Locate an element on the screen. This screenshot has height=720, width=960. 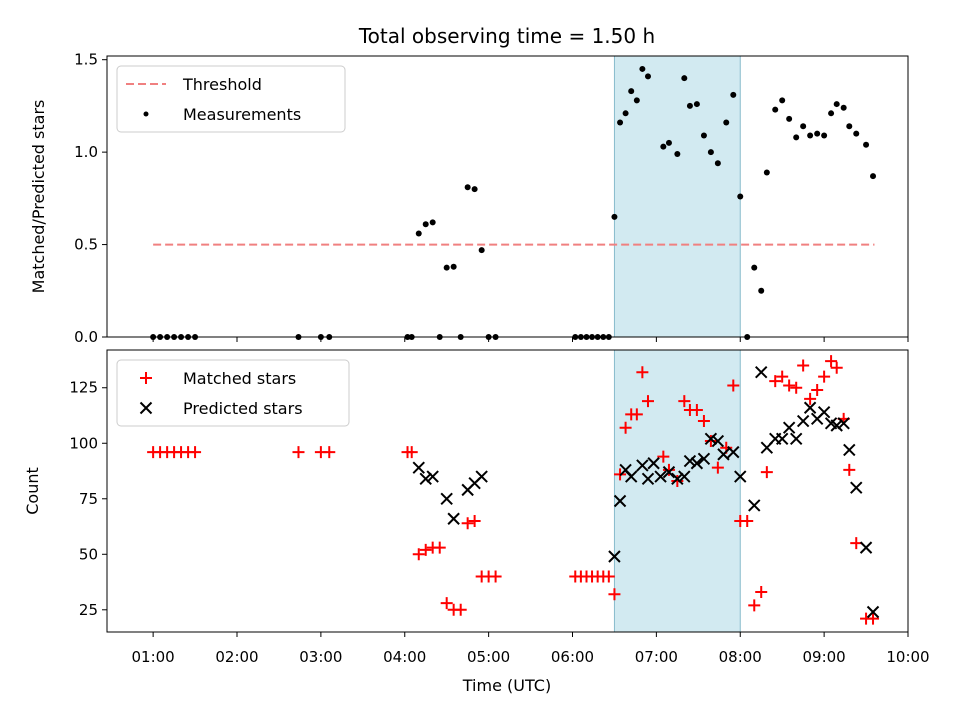
y-tick-label: 1.0 is located at coordinates (86, 152).